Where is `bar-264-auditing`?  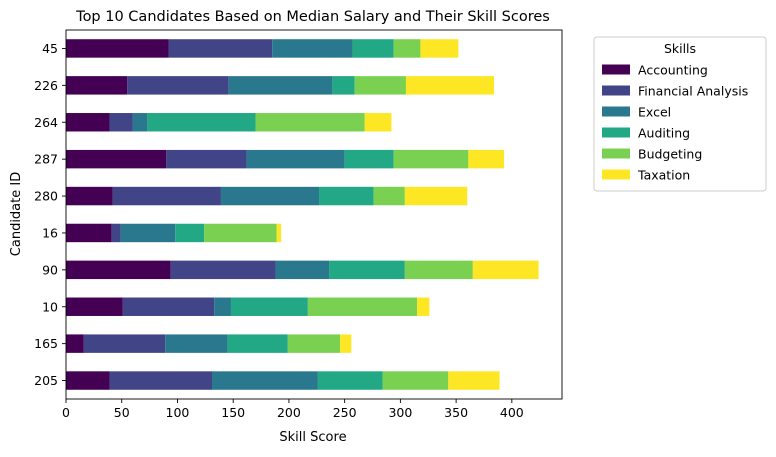 bar-264-auditing is located at coordinates (201, 122).